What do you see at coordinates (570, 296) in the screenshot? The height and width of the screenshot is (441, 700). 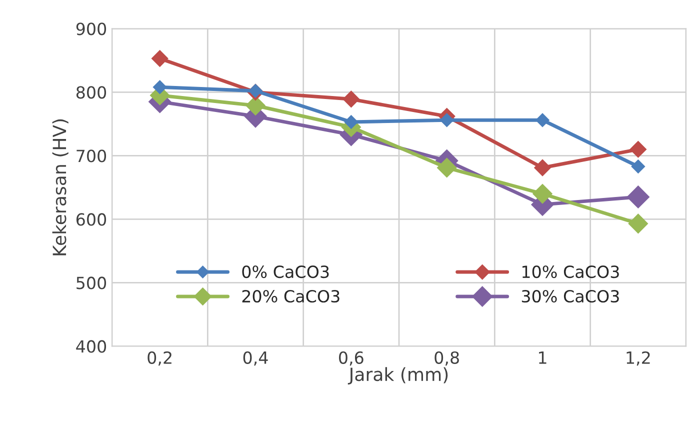 I see `legend-label: 30% CaCO3` at bounding box center [570, 296].